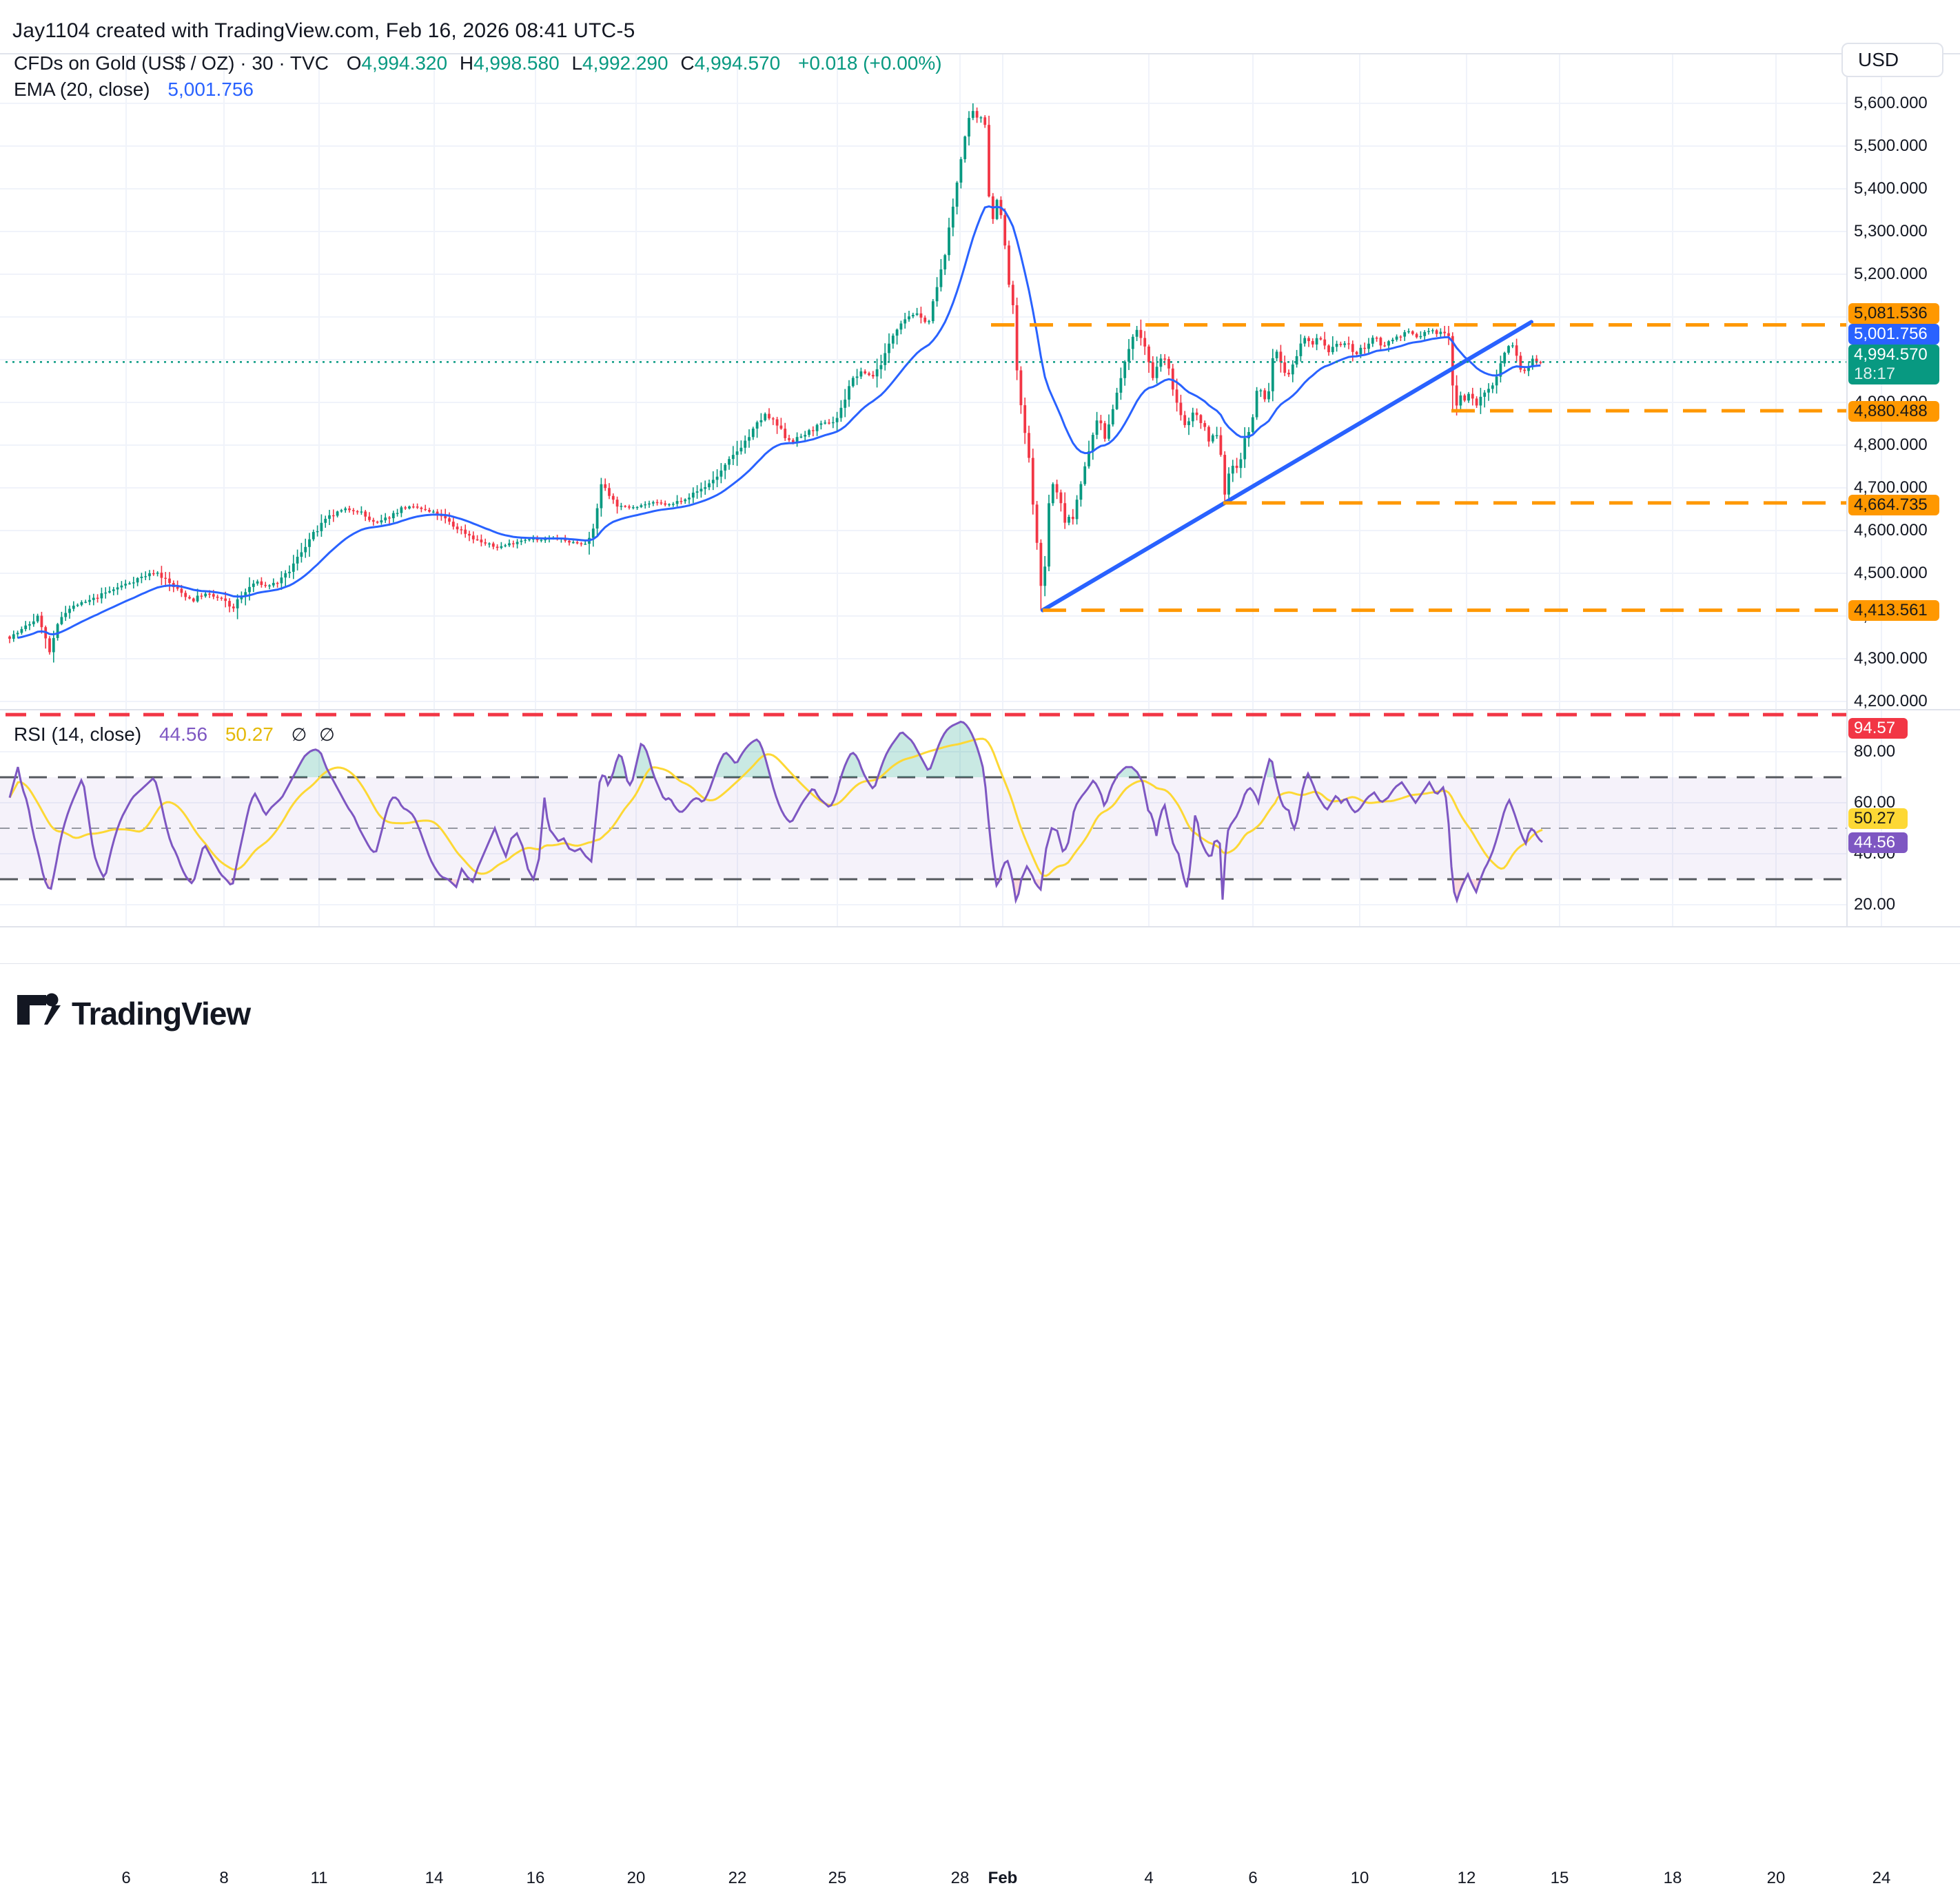 Image resolution: width=1960 pixels, height=1888 pixels. What do you see at coordinates (687, 63) in the screenshot?
I see `close-label: C` at bounding box center [687, 63].